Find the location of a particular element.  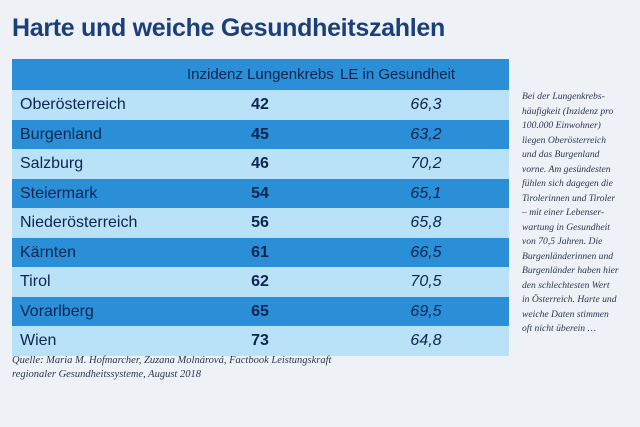

sidebar-line: wartung in Gesundheit is located at coordinates (566, 227).